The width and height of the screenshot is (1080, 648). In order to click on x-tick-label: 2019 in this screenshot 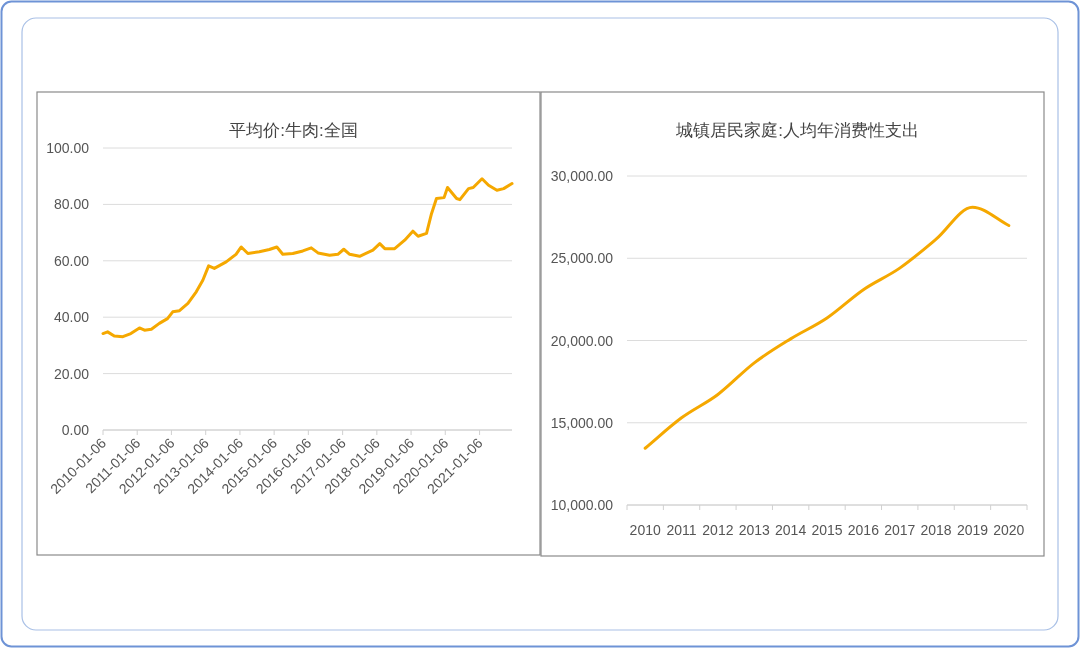, I will do `click(972, 530)`.